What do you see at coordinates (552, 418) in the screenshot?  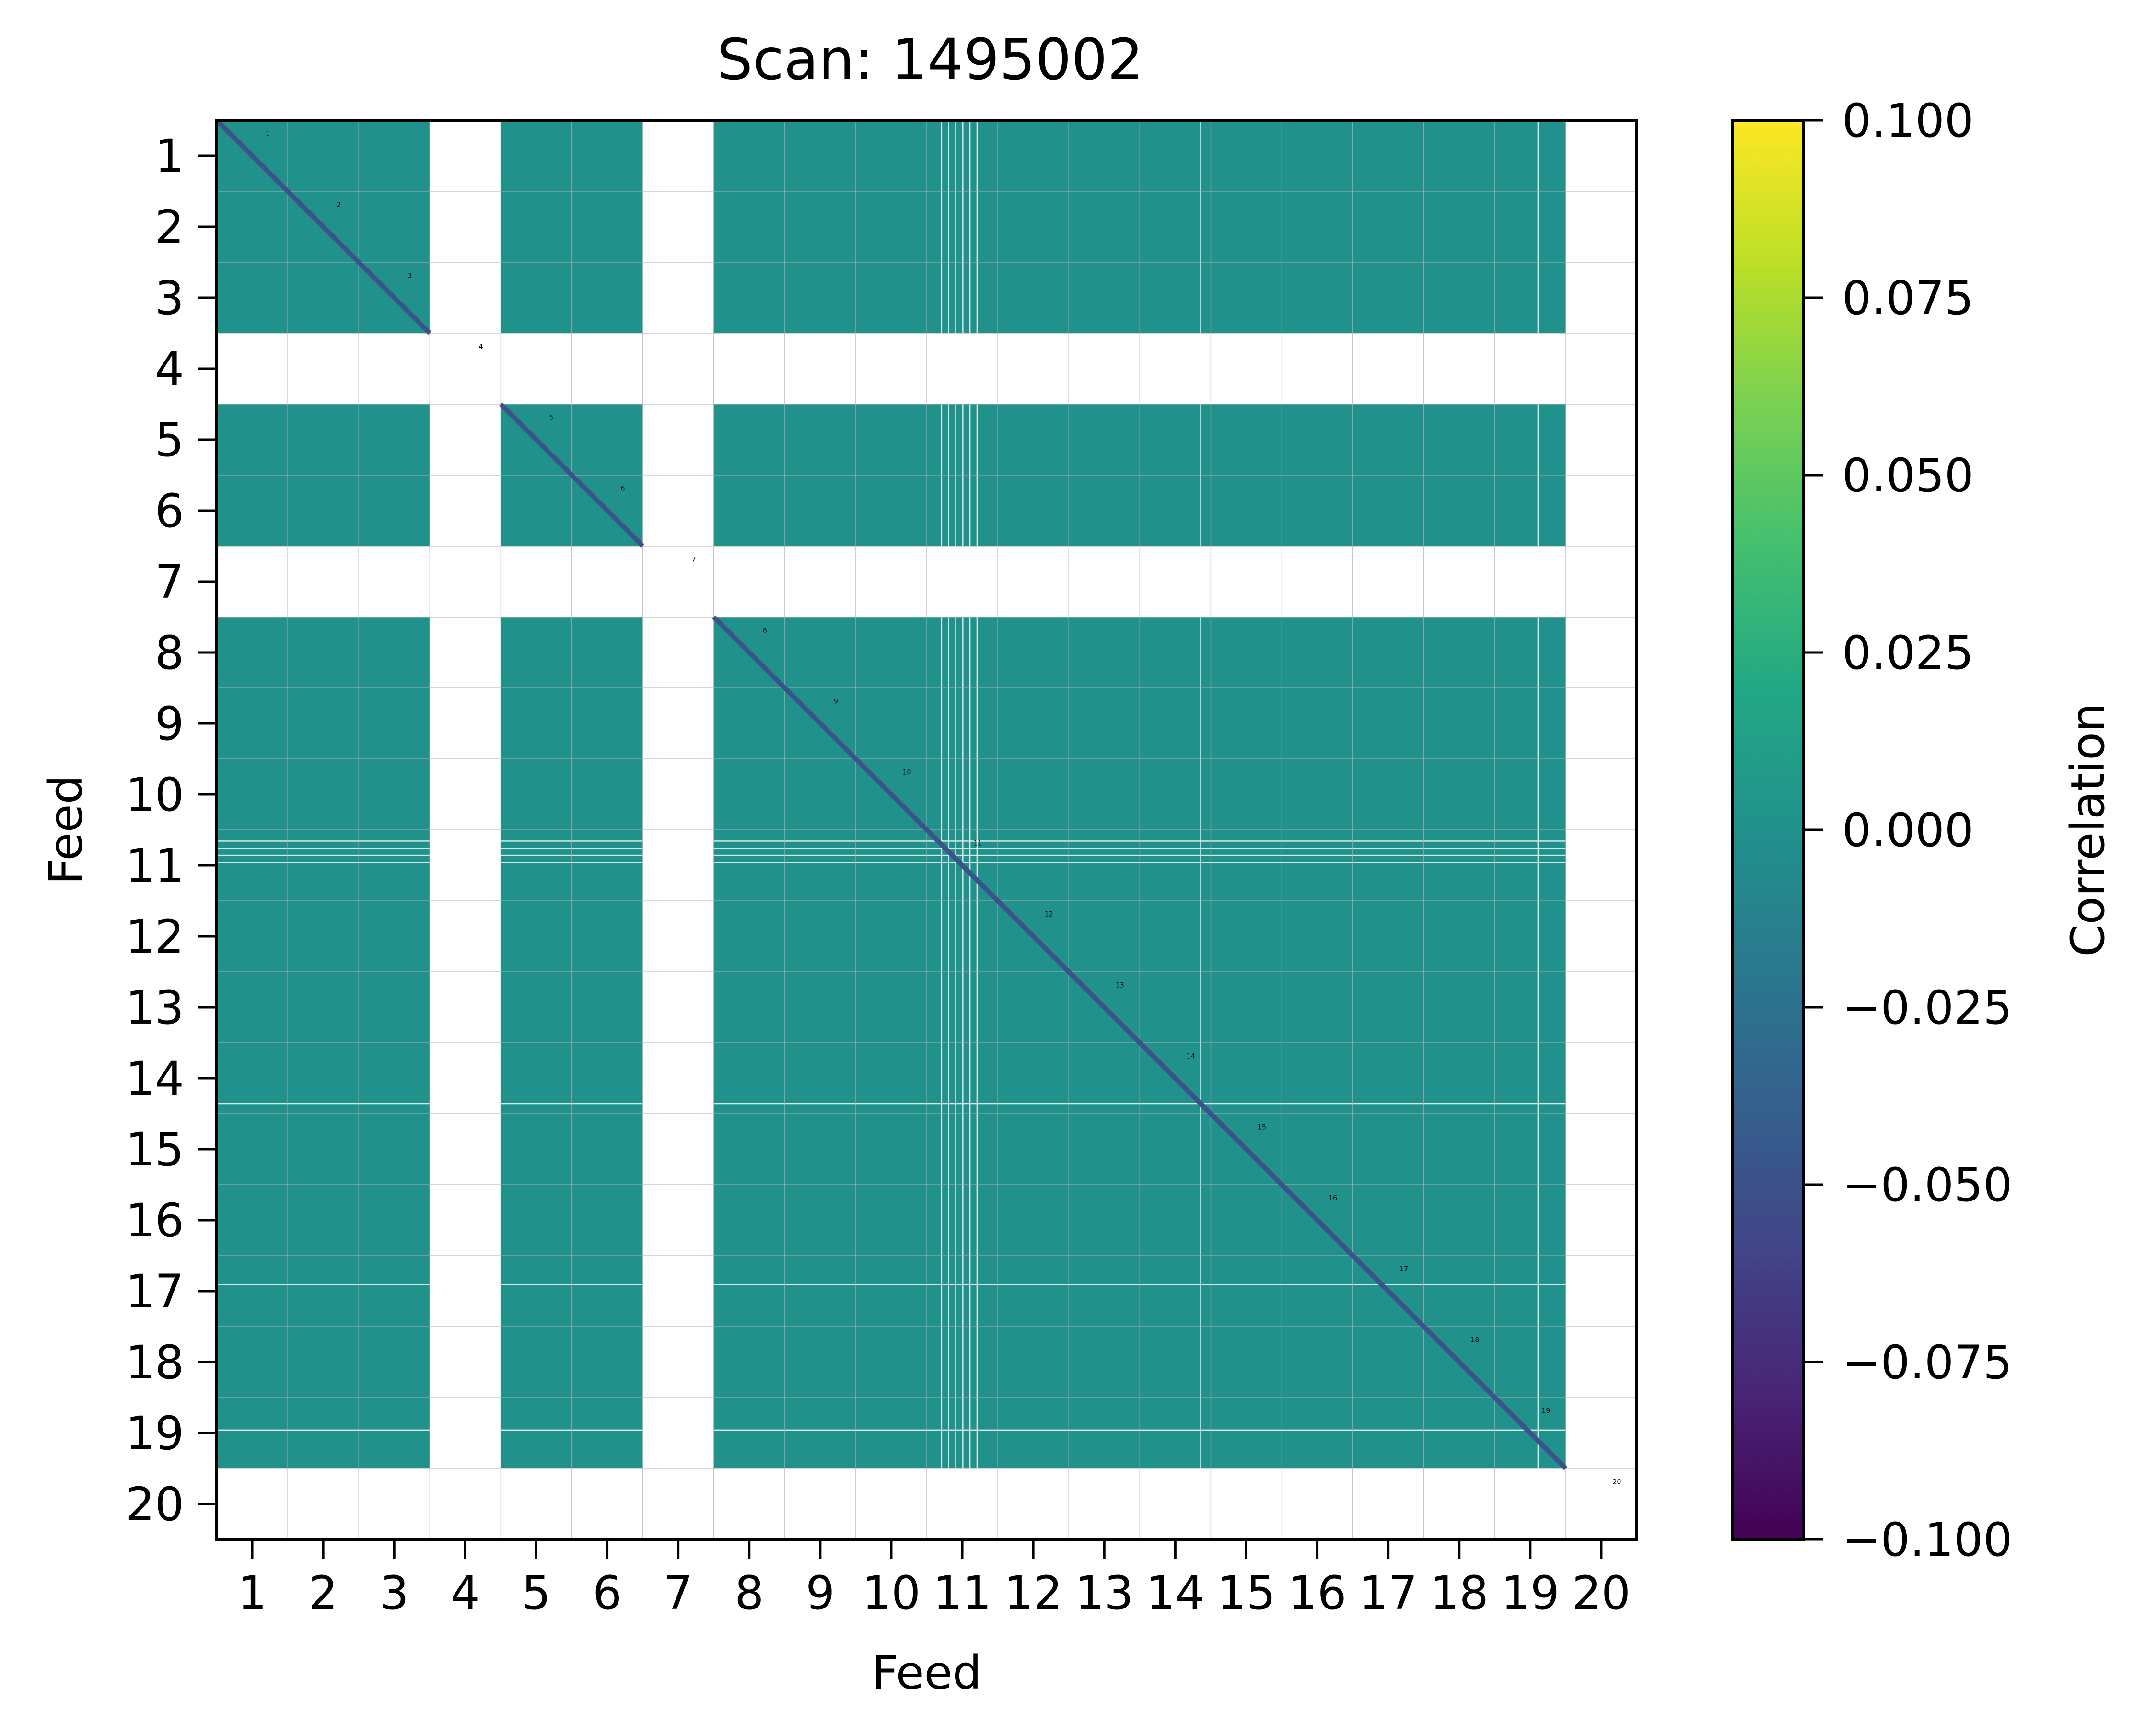 I see `diagonal-label: 5` at bounding box center [552, 418].